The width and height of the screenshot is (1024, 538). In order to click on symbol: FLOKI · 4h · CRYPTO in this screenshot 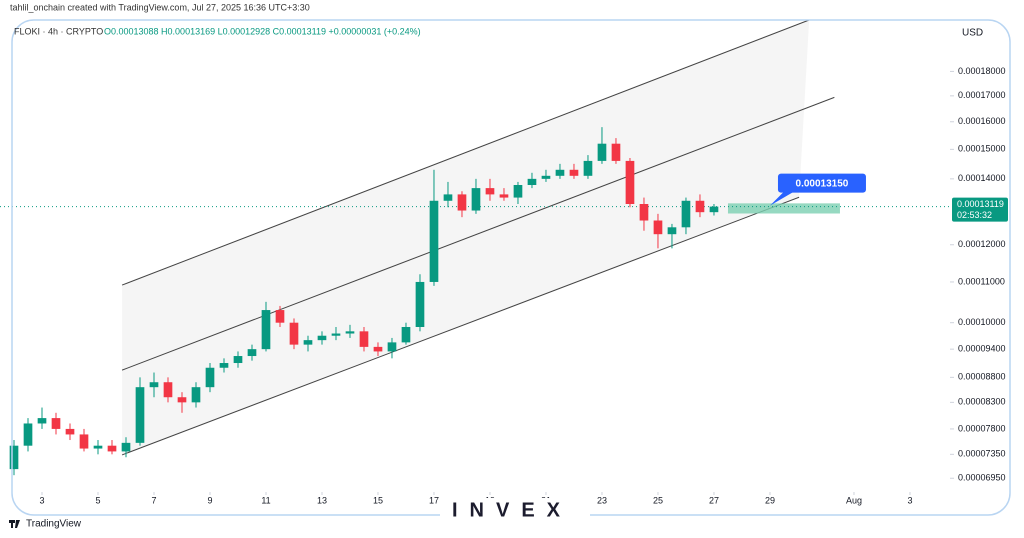, I will do `click(58, 31)`.